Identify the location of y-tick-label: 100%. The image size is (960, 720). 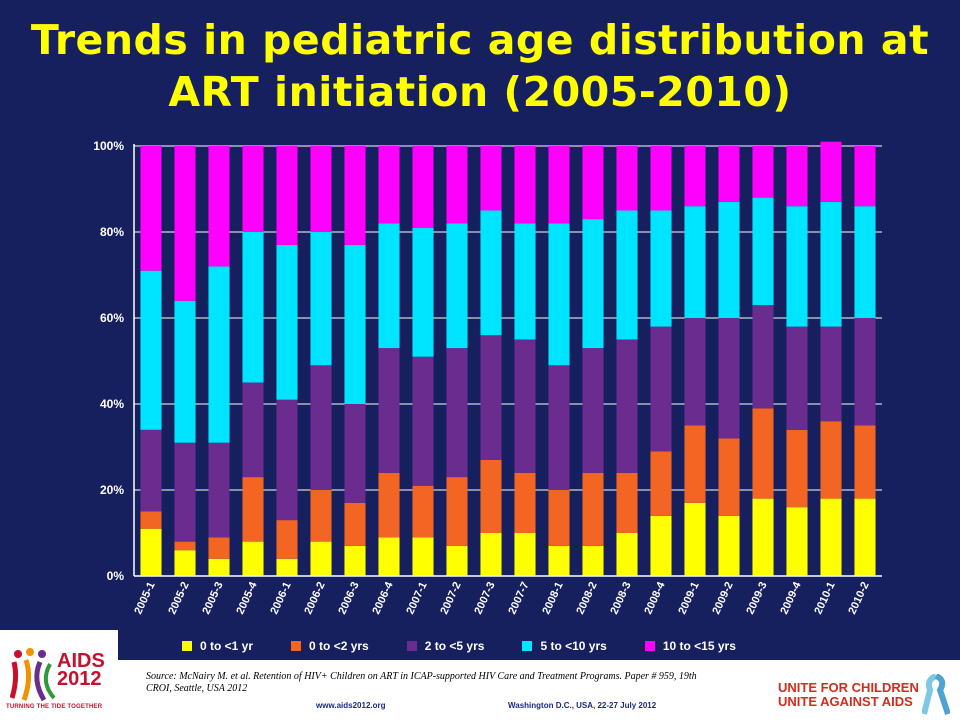
(108, 146).